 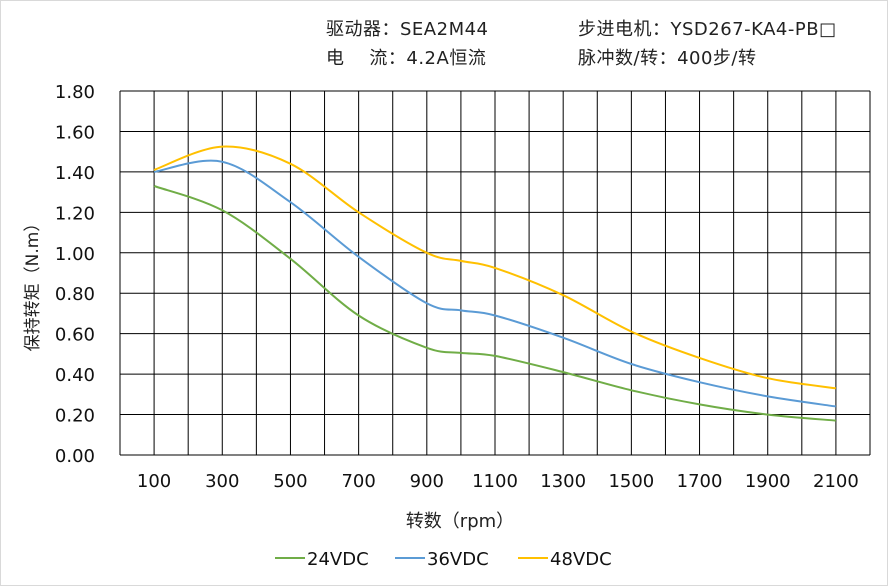 What do you see at coordinates (836, 481) in the screenshot?
I see `x-tick-label: 2100` at bounding box center [836, 481].